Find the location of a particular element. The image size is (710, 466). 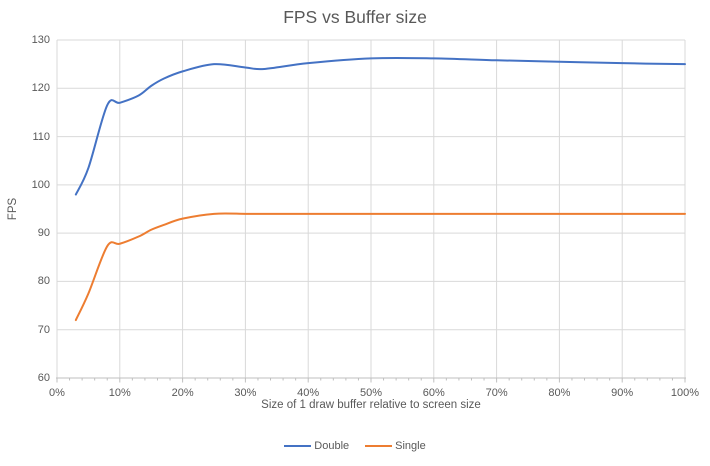

x-tick-label: 10% is located at coordinates (119, 393).